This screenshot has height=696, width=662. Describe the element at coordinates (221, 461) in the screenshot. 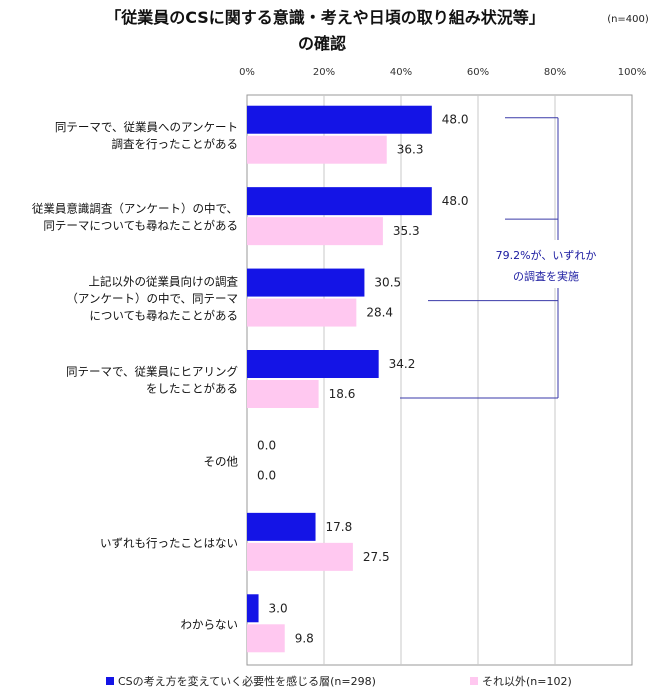

I see `category-label: その他` at that location.